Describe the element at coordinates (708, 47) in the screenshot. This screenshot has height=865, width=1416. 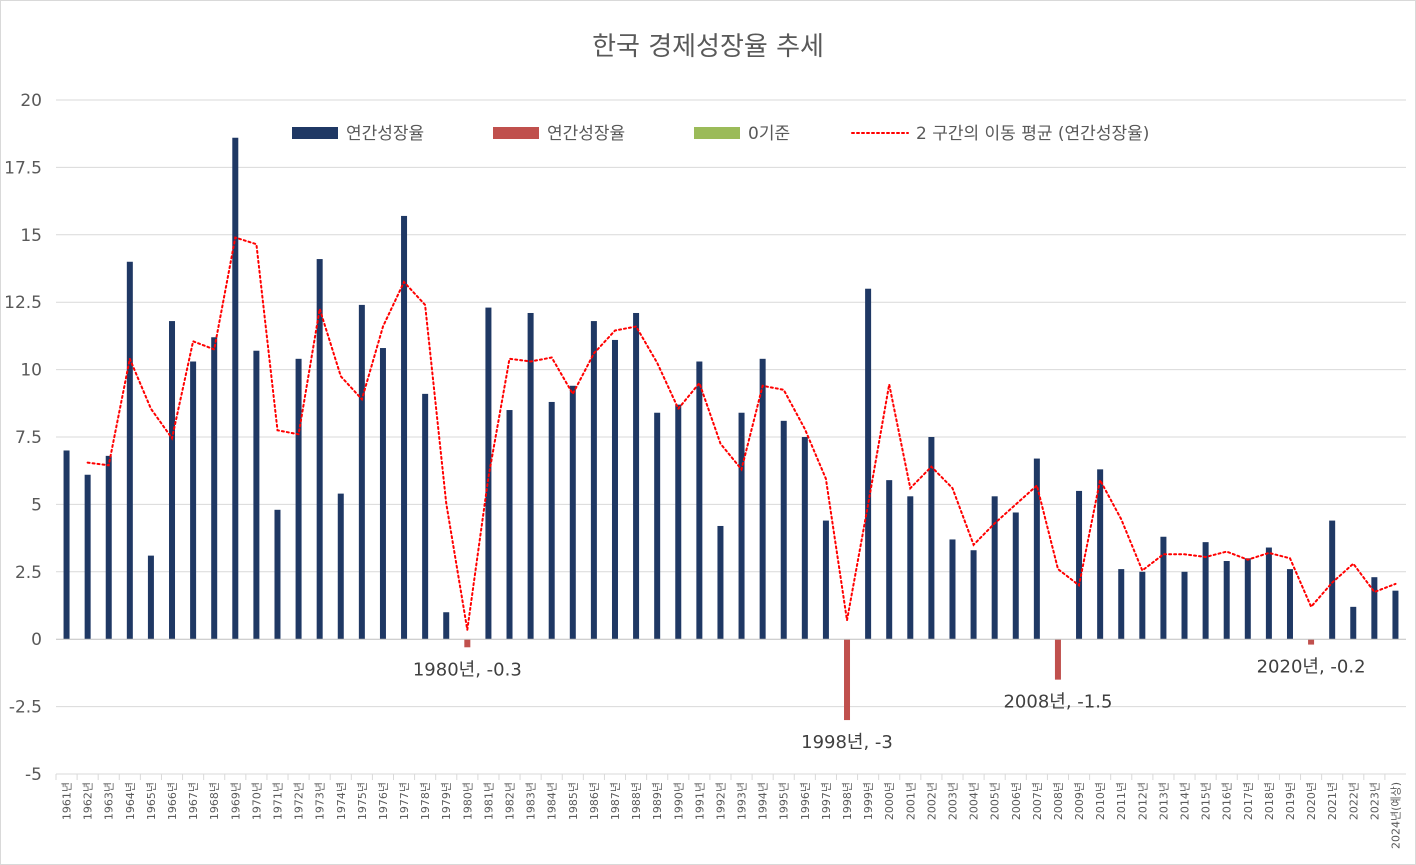
I see `chart-title: 한국 경제성장율 추세` at that location.